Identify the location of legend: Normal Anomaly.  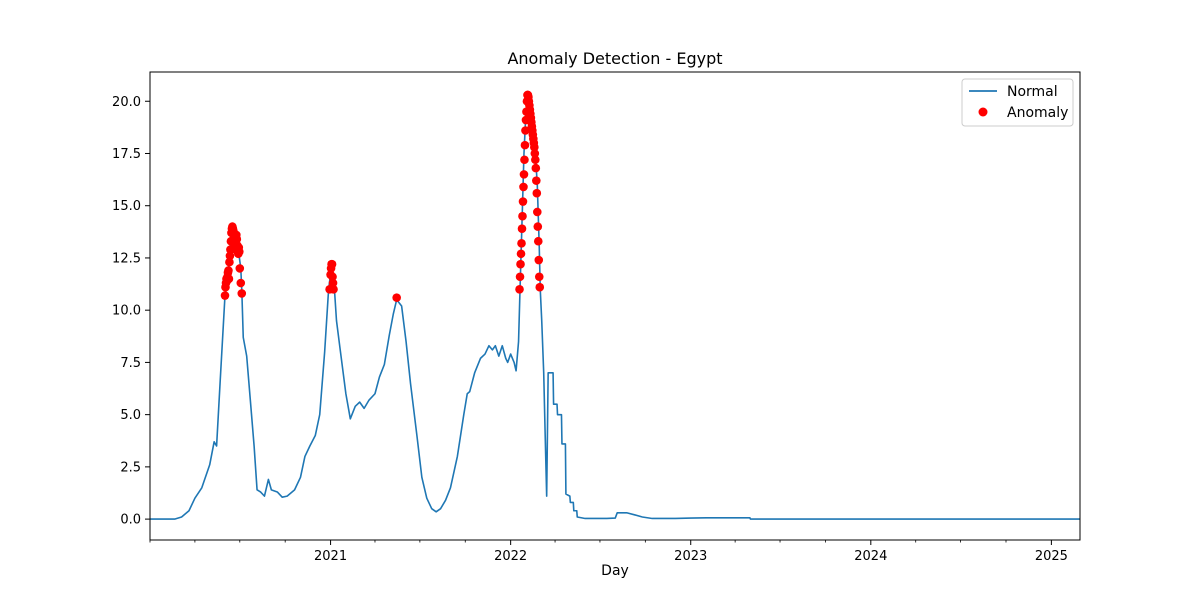
(1017, 102).